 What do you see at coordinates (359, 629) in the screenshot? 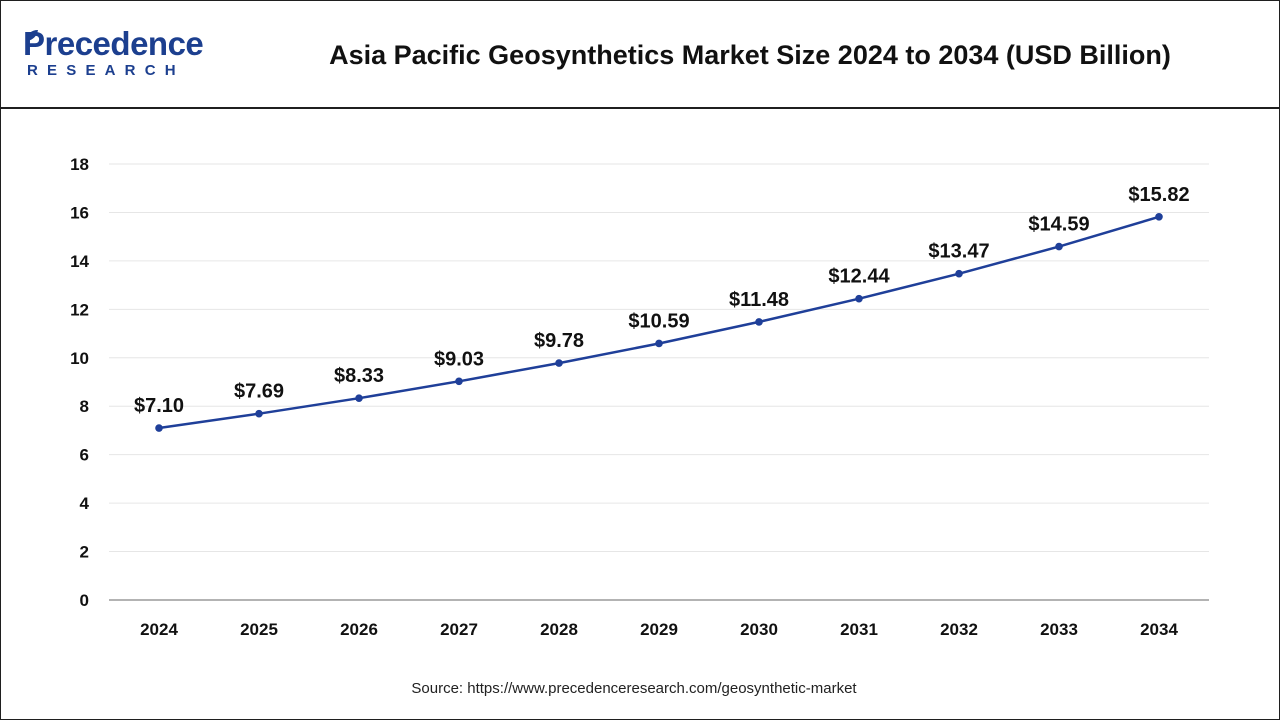
I see `x-tick-label: 2026` at bounding box center [359, 629].